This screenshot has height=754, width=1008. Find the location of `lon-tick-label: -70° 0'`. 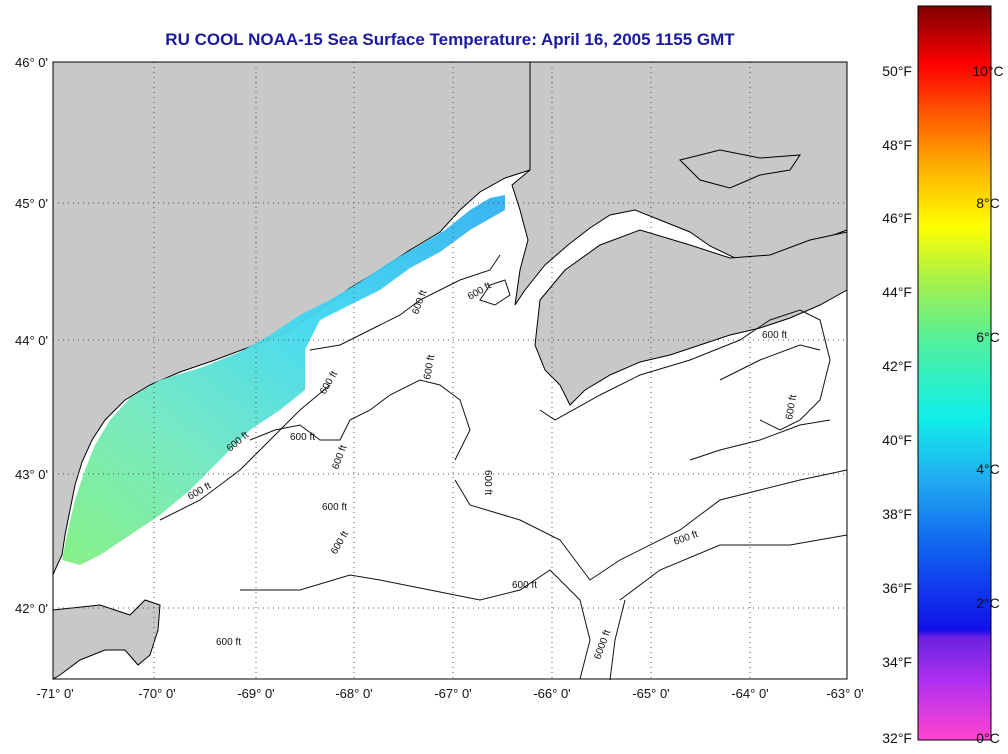

lon-tick-label: -70° 0' is located at coordinates (156, 693).